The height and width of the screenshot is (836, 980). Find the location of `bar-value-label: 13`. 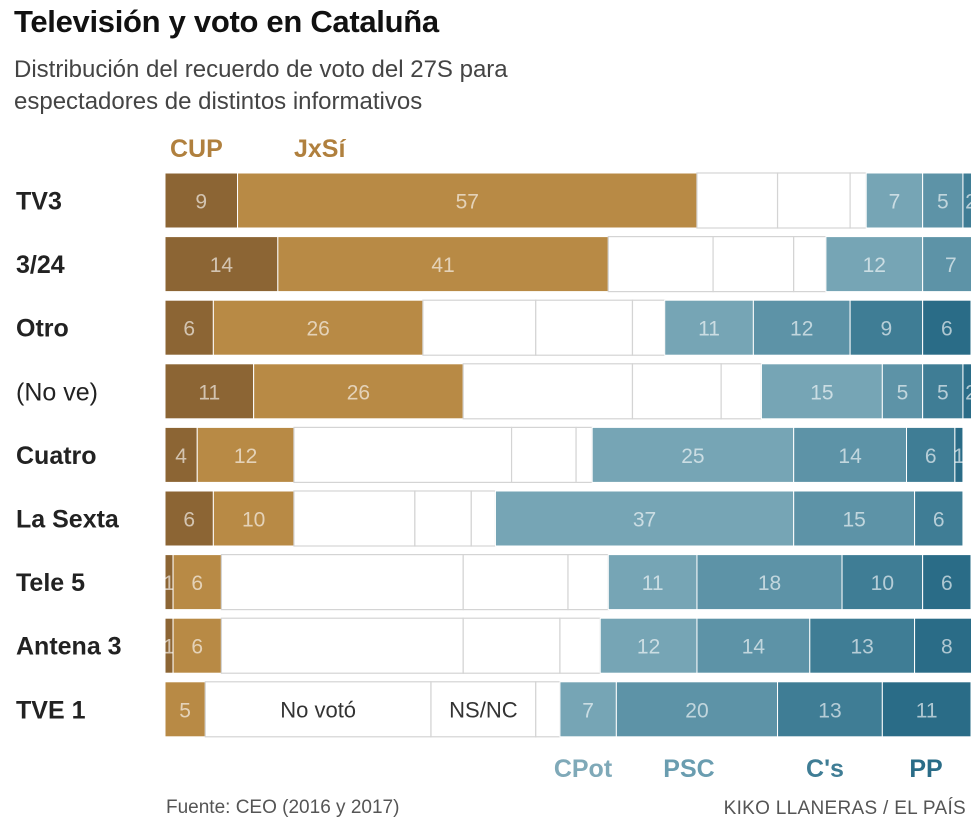

bar-value-label: 13 is located at coordinates (862, 647).